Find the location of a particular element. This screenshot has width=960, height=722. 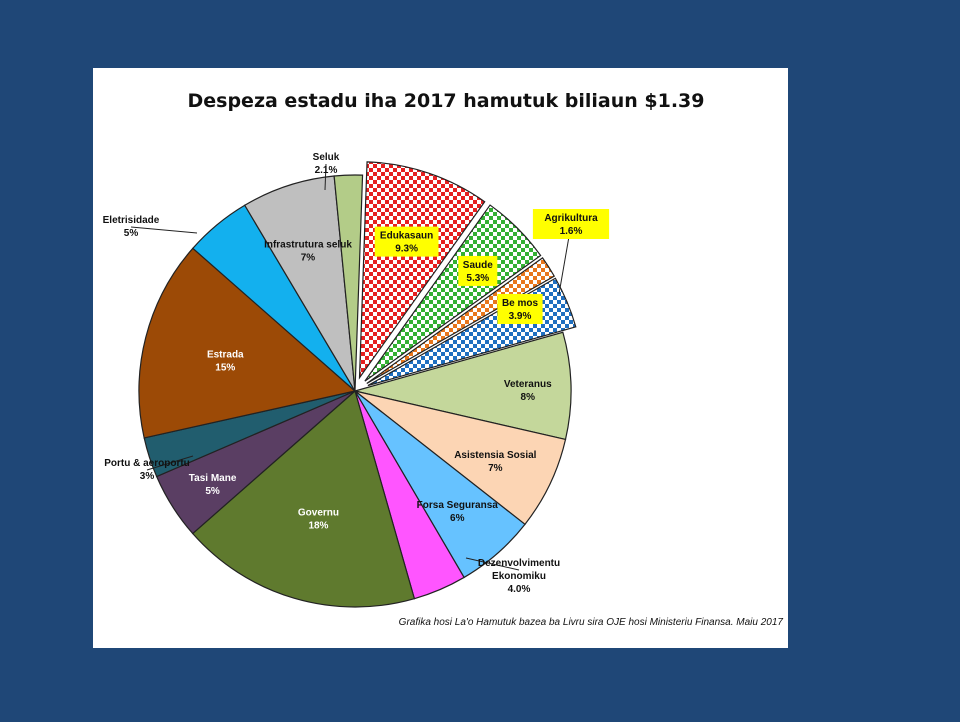

slice-veteranus is located at coordinates (463, 386).